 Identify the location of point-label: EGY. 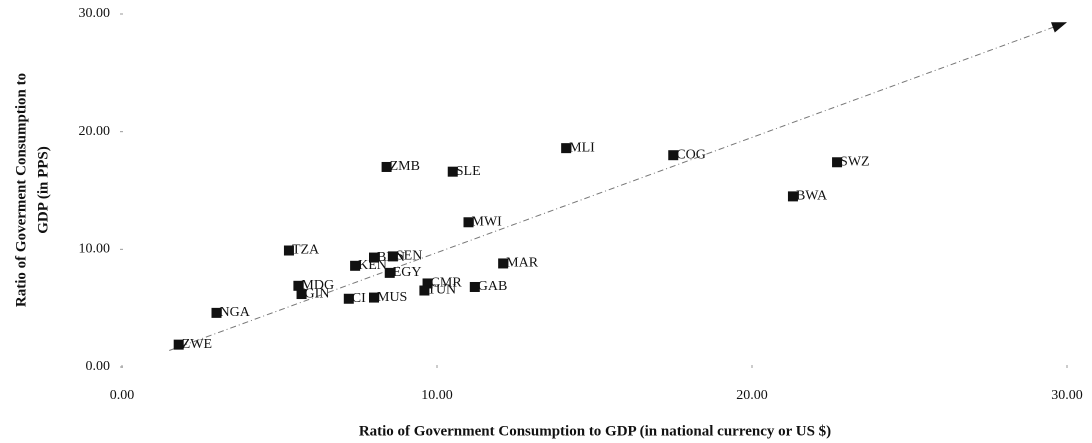
(407, 272).